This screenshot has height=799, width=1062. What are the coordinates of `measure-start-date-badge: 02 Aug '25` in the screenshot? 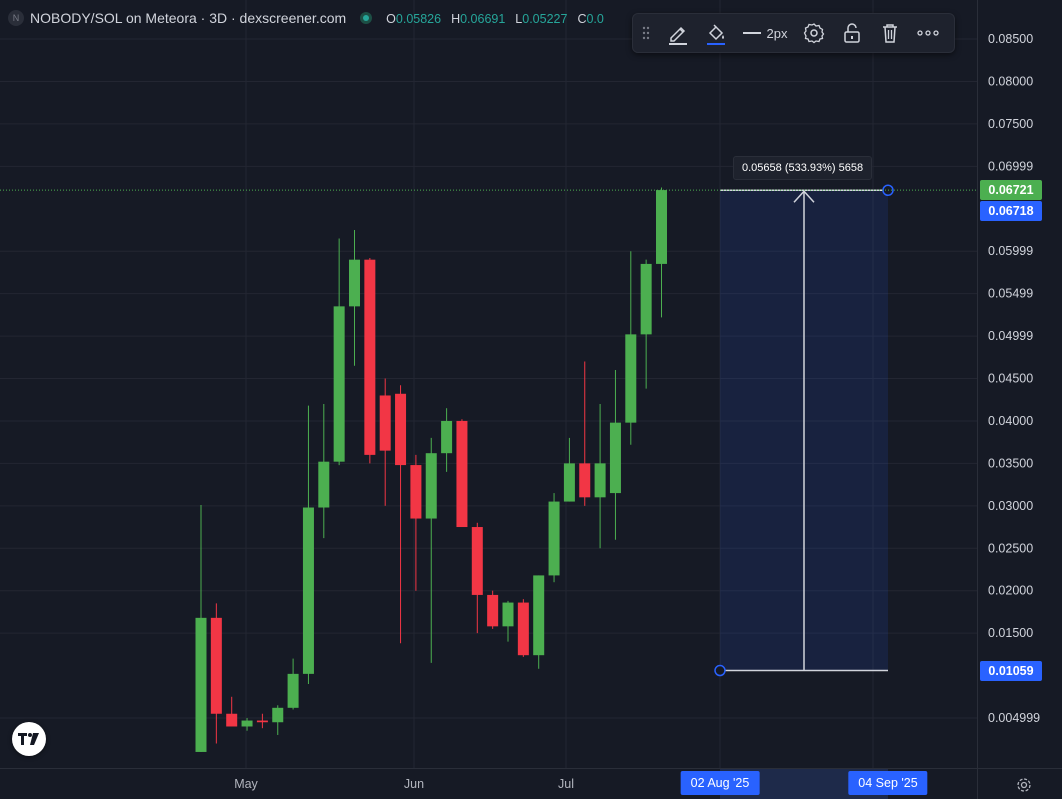 It's located at (720, 783).